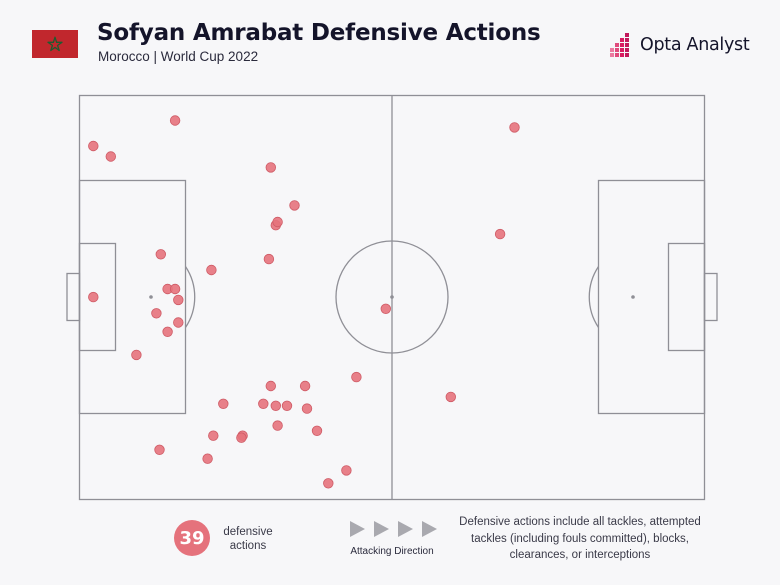  I want to click on centre-spot, so click(392, 297).